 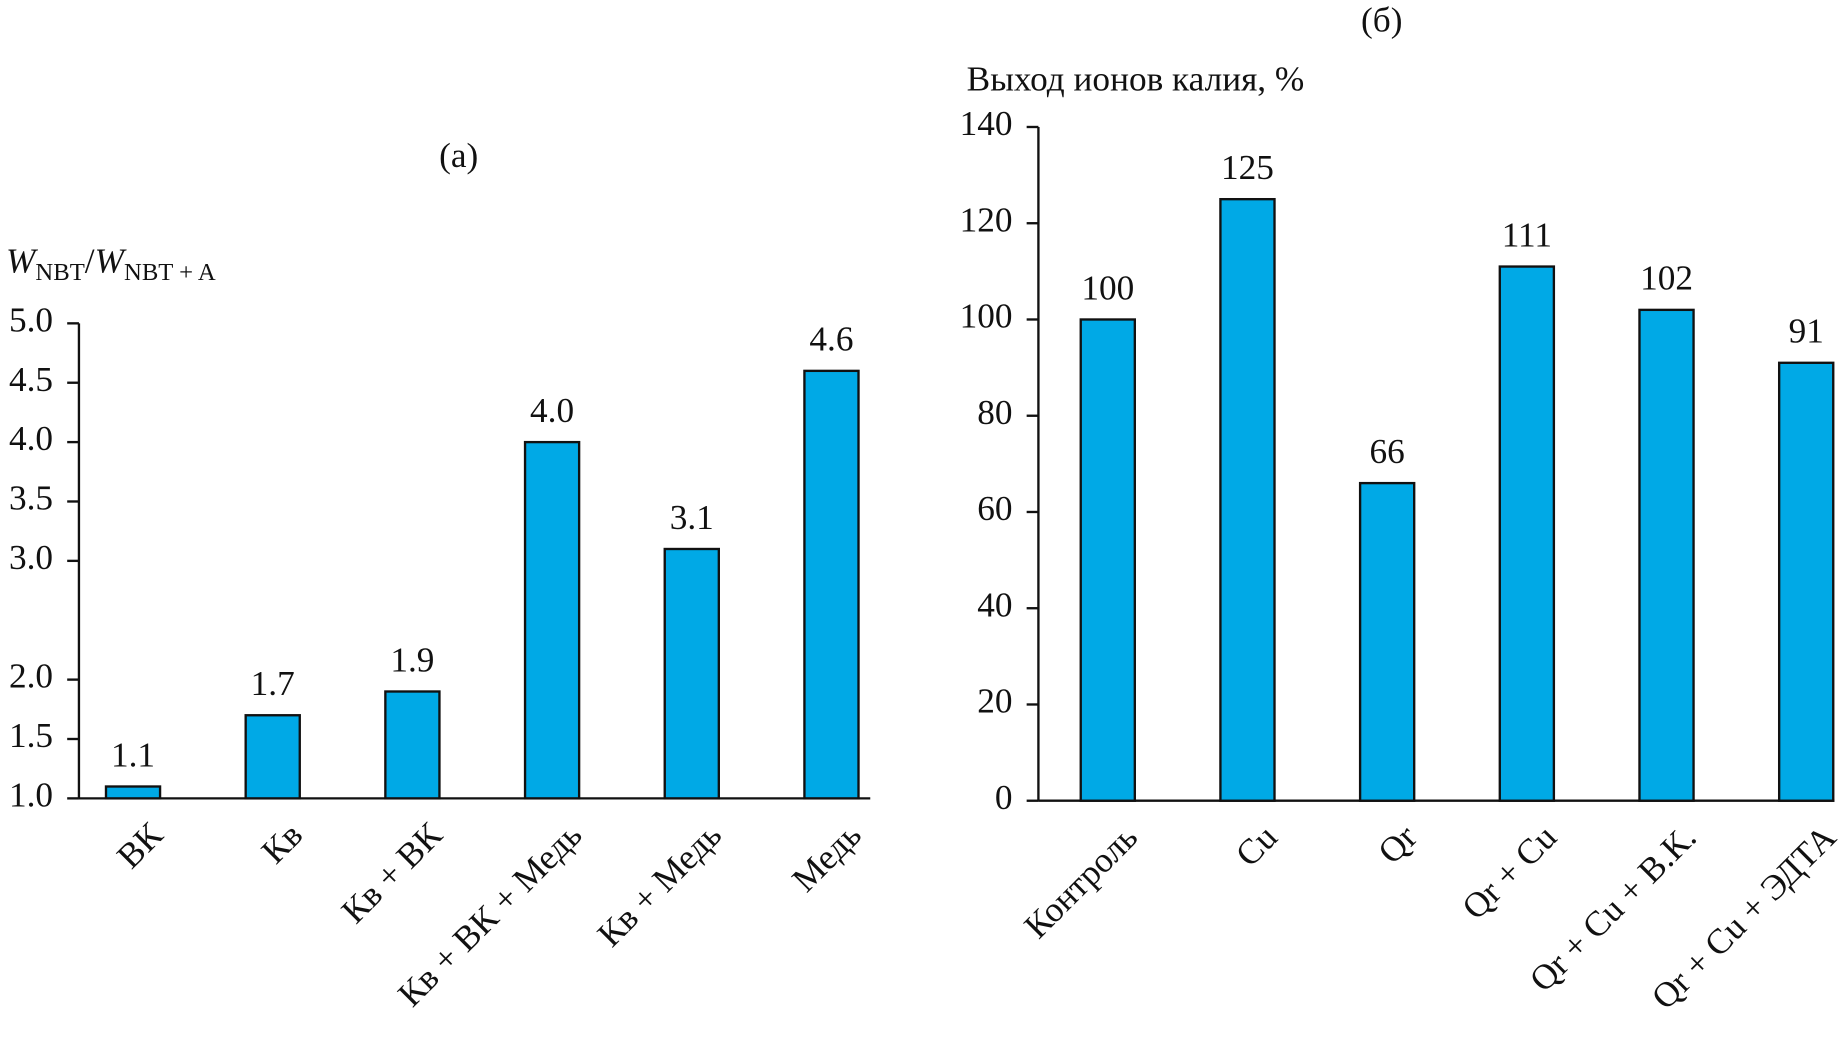 What do you see at coordinates (282, 843) in the screenshot?
I see `x-tick-label: Кв` at bounding box center [282, 843].